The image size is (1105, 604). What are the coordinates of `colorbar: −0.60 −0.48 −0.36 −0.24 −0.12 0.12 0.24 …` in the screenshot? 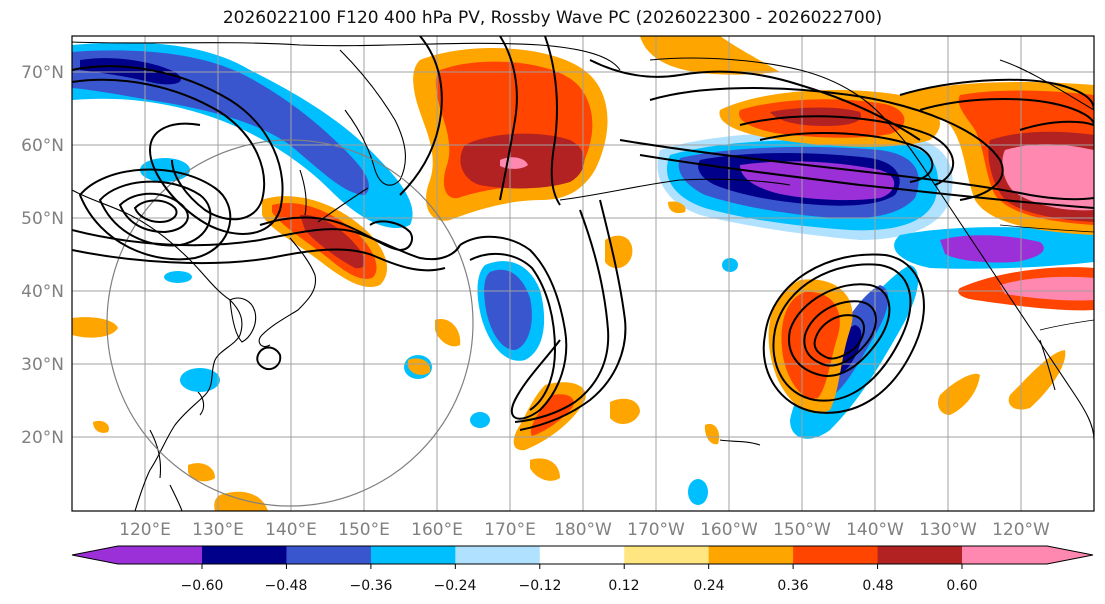 It's located at (582, 569).